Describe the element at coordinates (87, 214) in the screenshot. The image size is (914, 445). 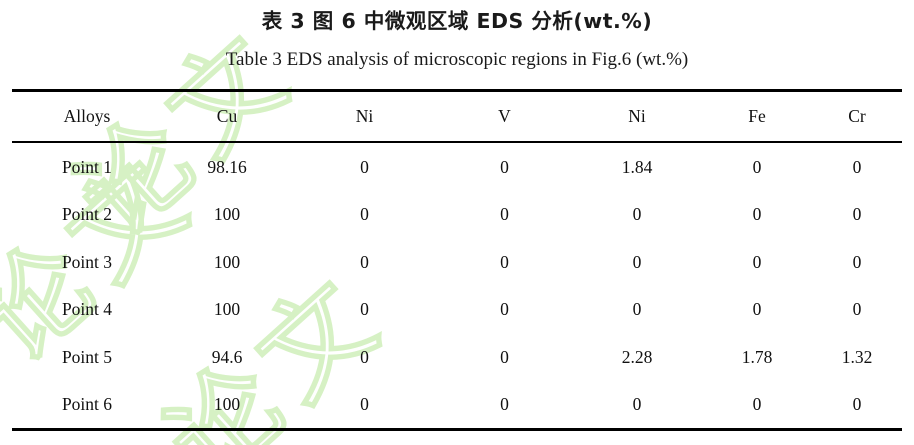
I see `cell-alloy: Point 2` at that location.